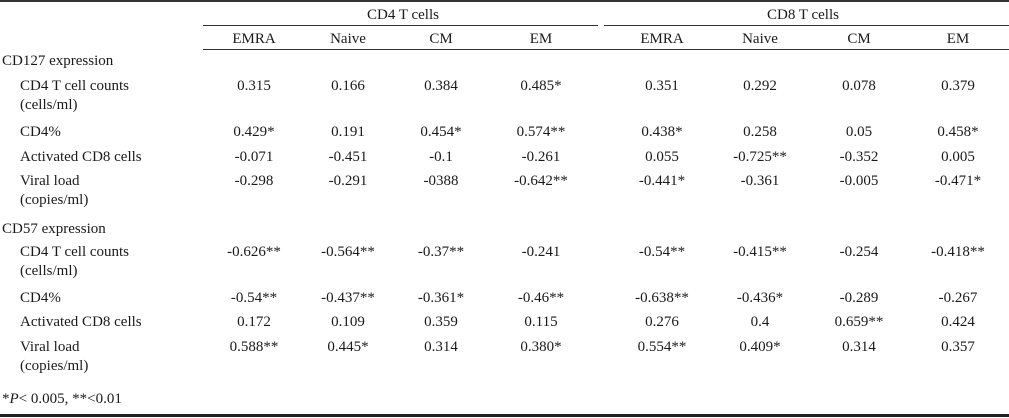 Image resolution: width=1009 pixels, height=418 pixels. What do you see at coordinates (760, 132) in the screenshot?
I see `table-cell: 0.258` at bounding box center [760, 132].